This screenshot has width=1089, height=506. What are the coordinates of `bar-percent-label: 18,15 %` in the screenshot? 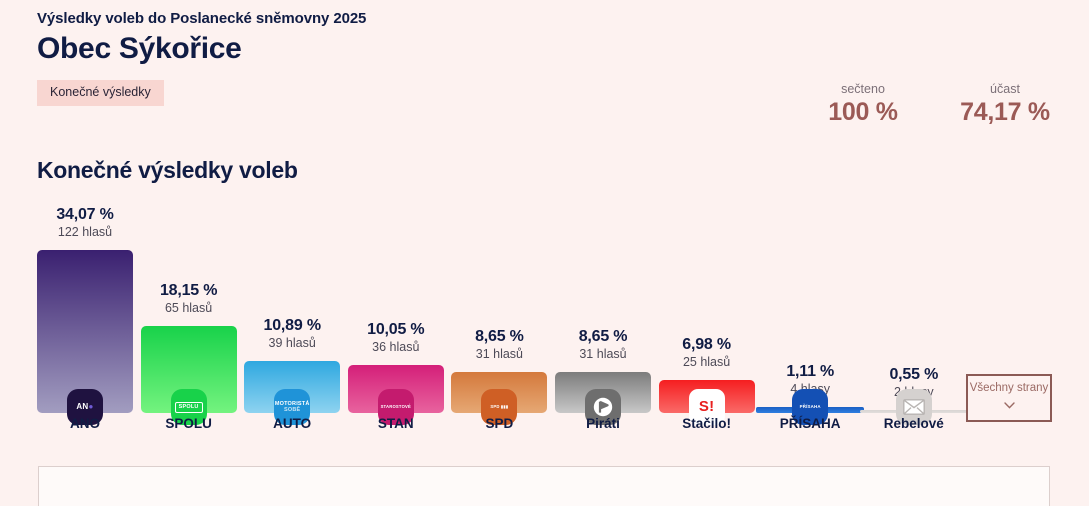 It's located at (188, 290).